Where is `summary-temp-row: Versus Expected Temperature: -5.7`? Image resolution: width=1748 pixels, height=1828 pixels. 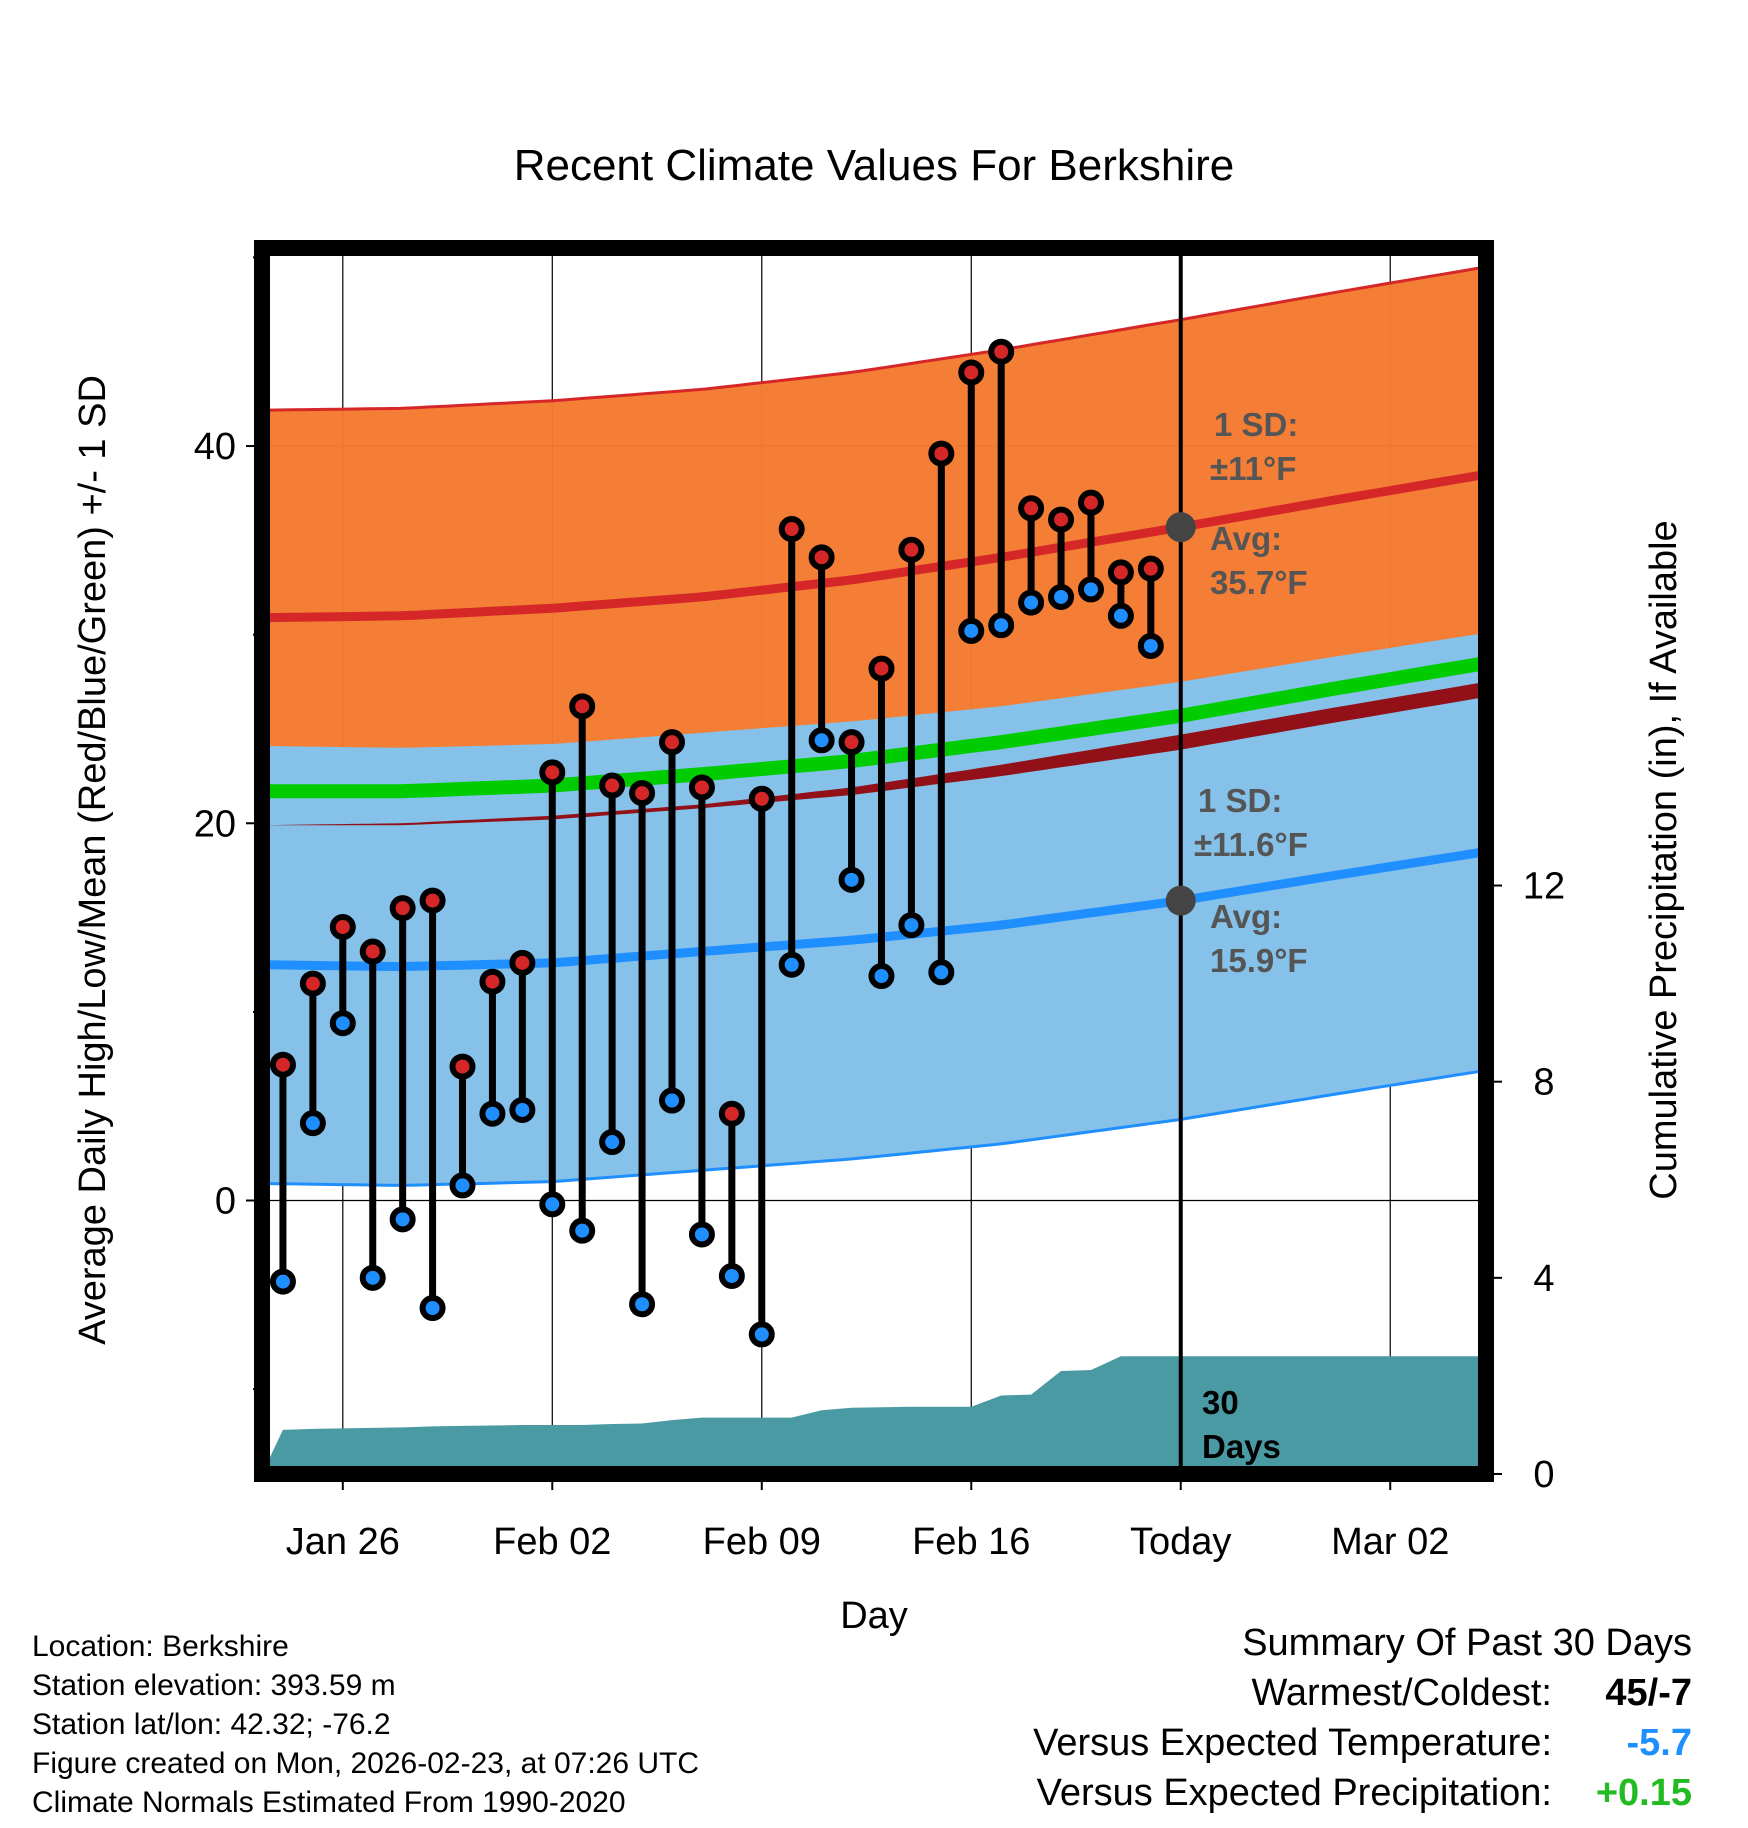 summary-temp-row: Versus Expected Temperature: -5.7 is located at coordinates (1362, 1743).